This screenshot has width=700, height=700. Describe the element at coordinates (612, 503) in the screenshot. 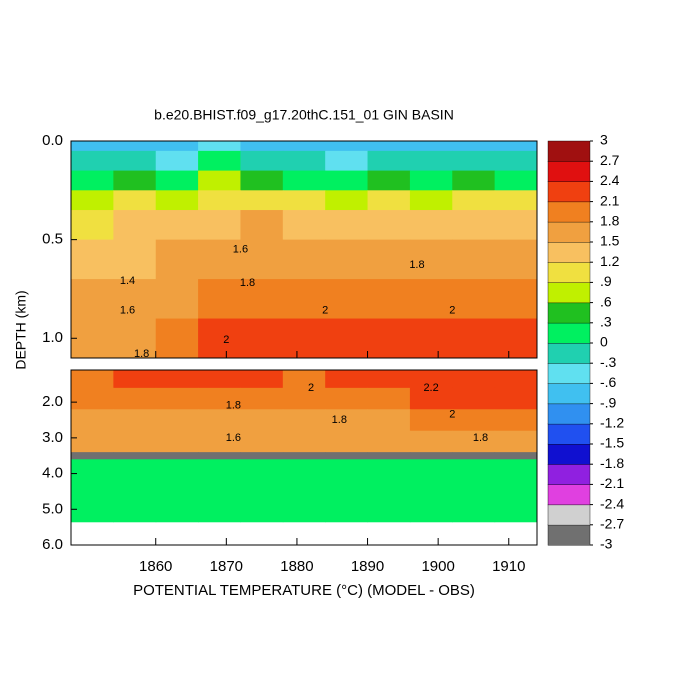

I see `colorbar-label: -2.4` at that location.